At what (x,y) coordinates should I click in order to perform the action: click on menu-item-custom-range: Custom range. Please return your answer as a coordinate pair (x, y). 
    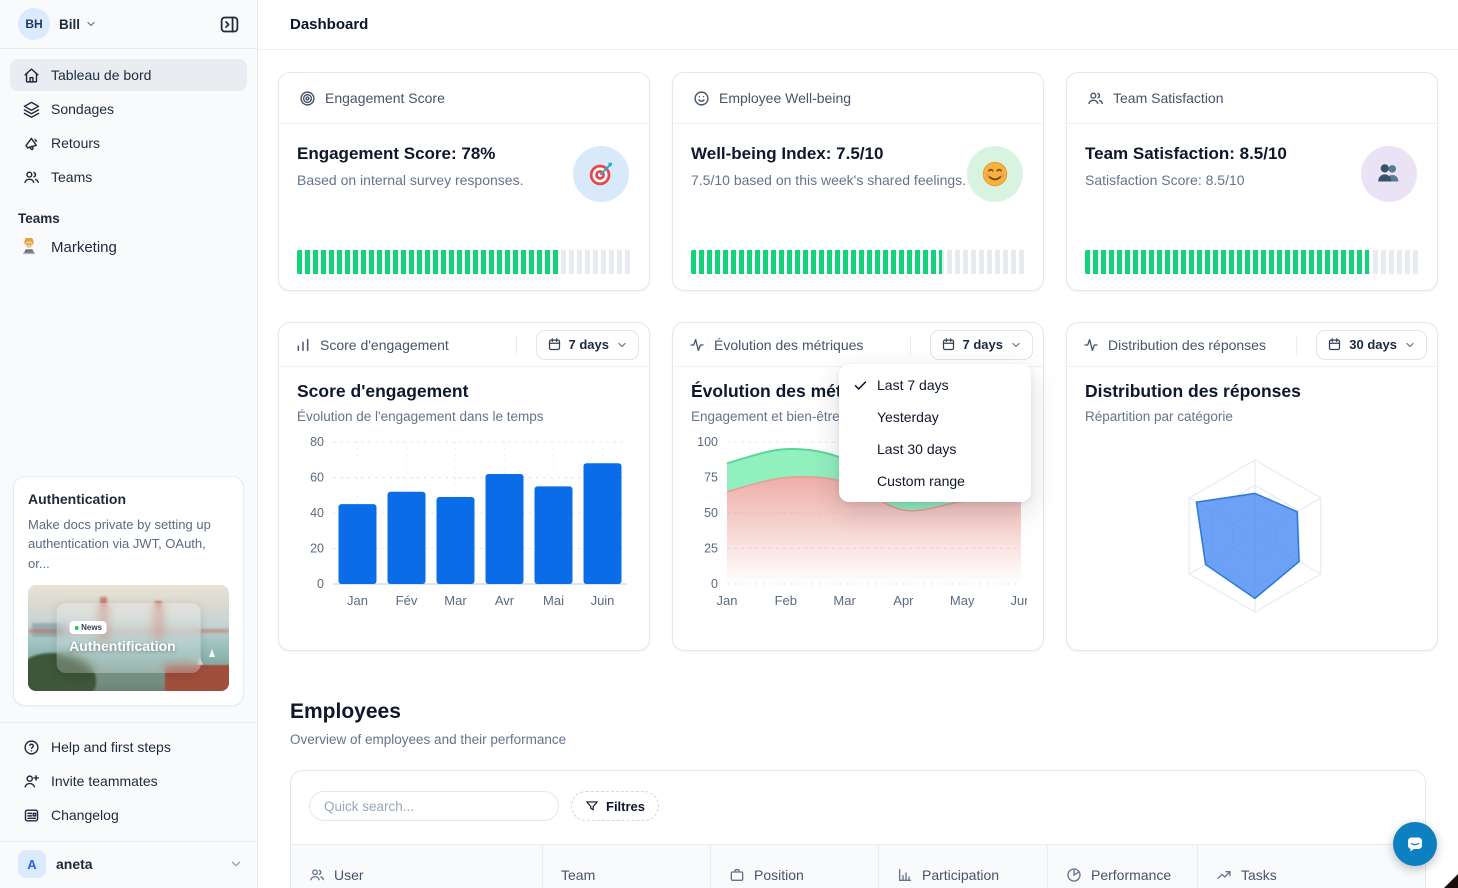
    Looking at the image, I should click on (935, 481).